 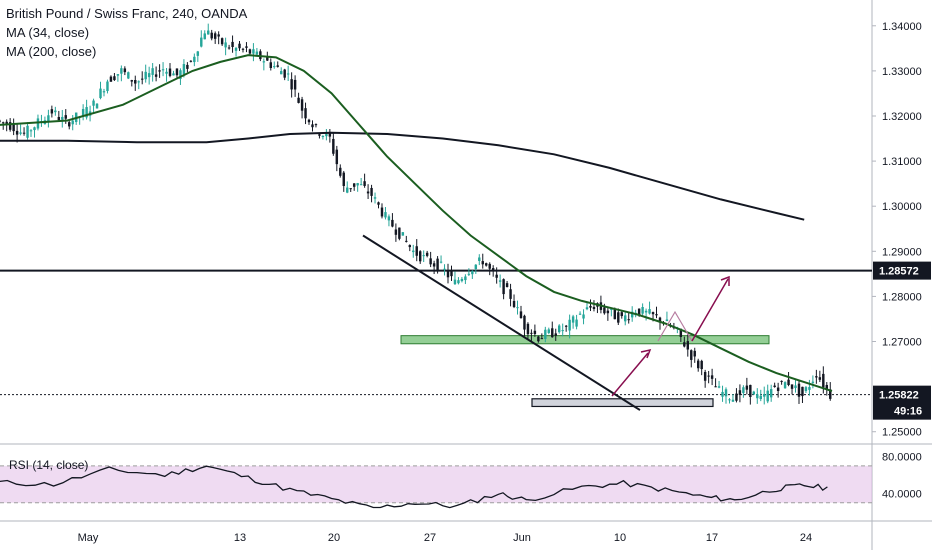 I want to click on y-tick-label: 1.31000, so click(x=902, y=162).